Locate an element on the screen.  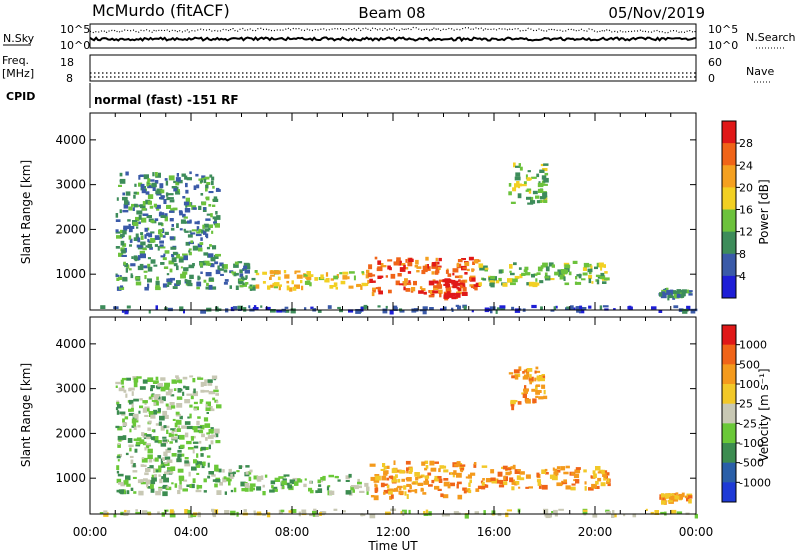
nave-tick-bottom: 0 is located at coordinates (711, 78).